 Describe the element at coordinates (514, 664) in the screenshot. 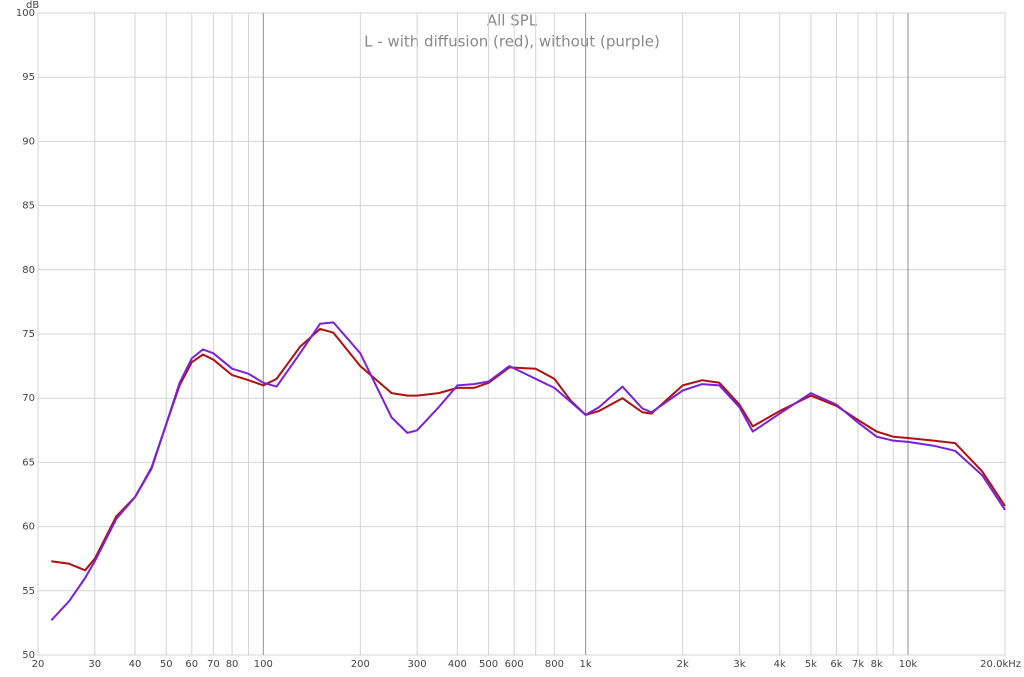

I see `x-tick-label: 600` at that location.